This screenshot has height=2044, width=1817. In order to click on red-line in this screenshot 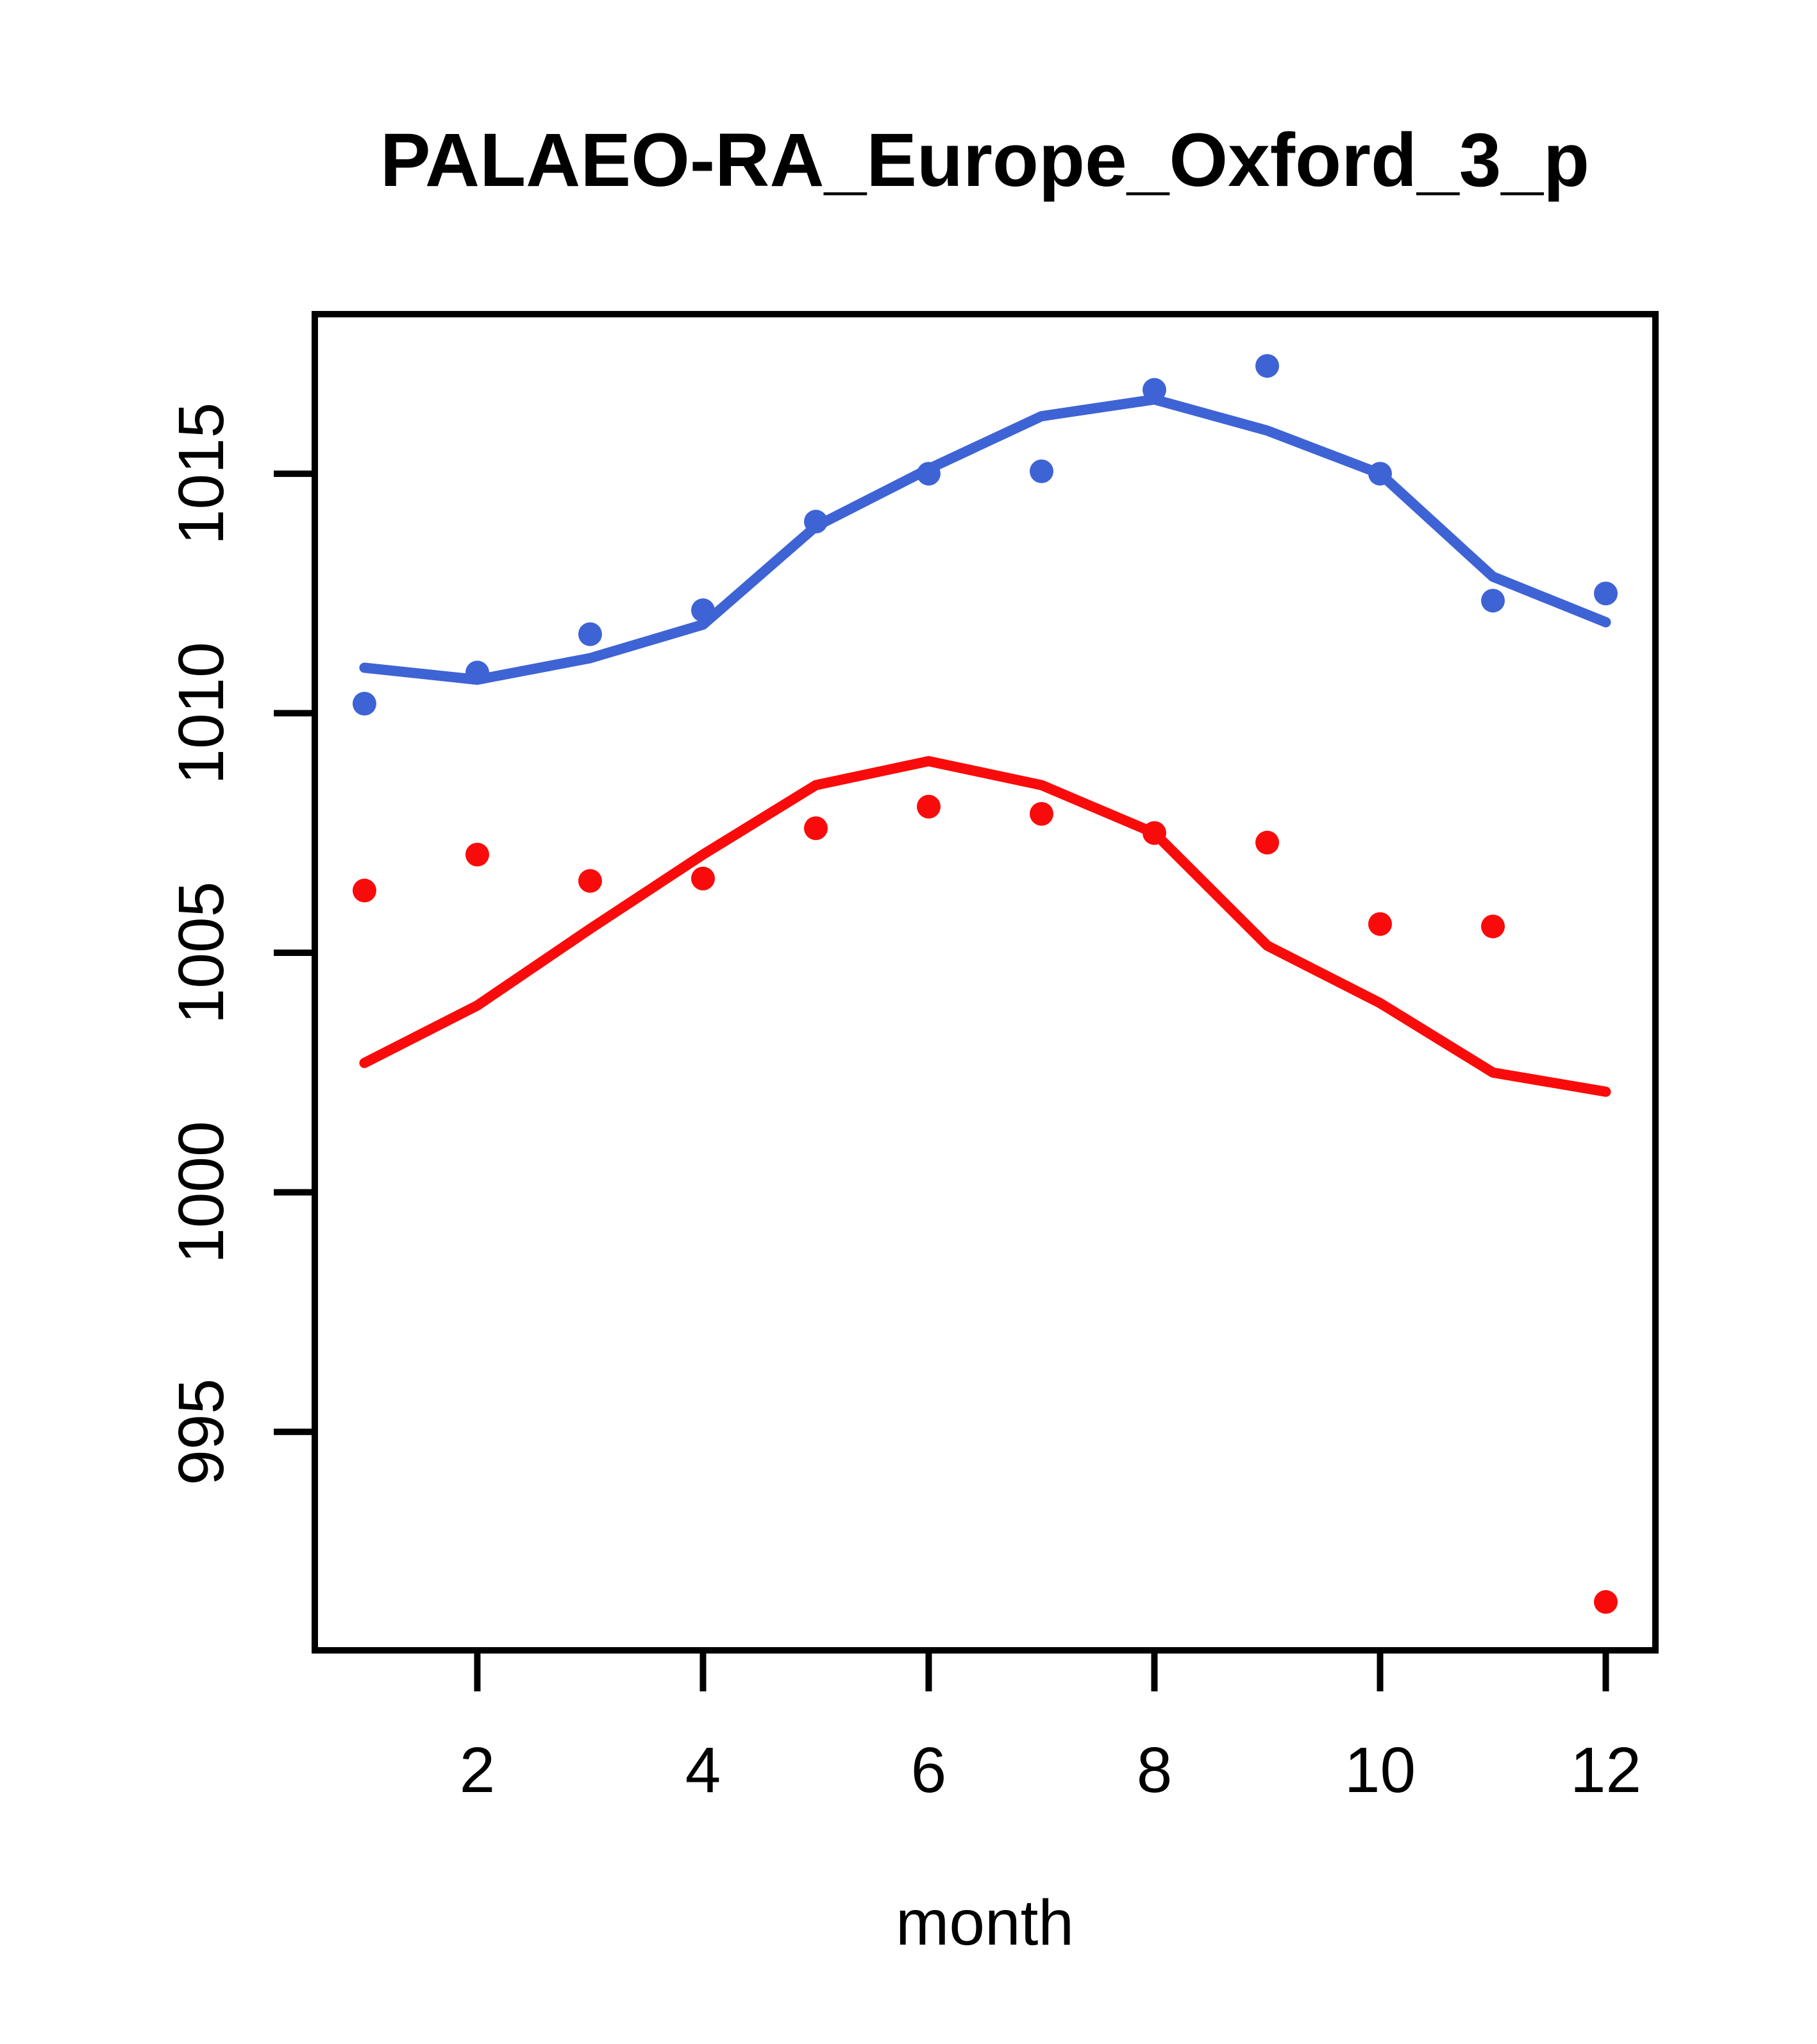, I will do `click(985, 927)`.